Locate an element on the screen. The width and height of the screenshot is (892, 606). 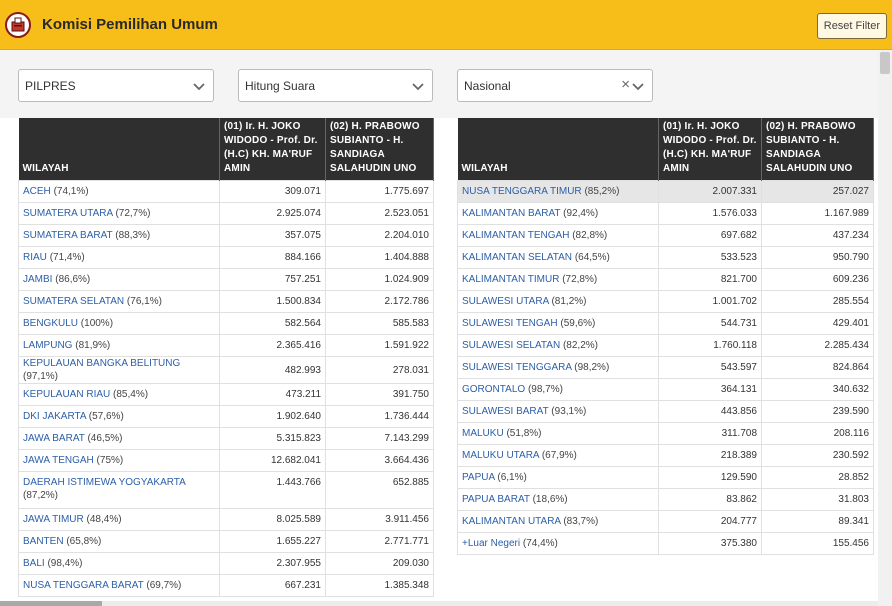
candidate1-votes: 543.597 is located at coordinates (710, 367).